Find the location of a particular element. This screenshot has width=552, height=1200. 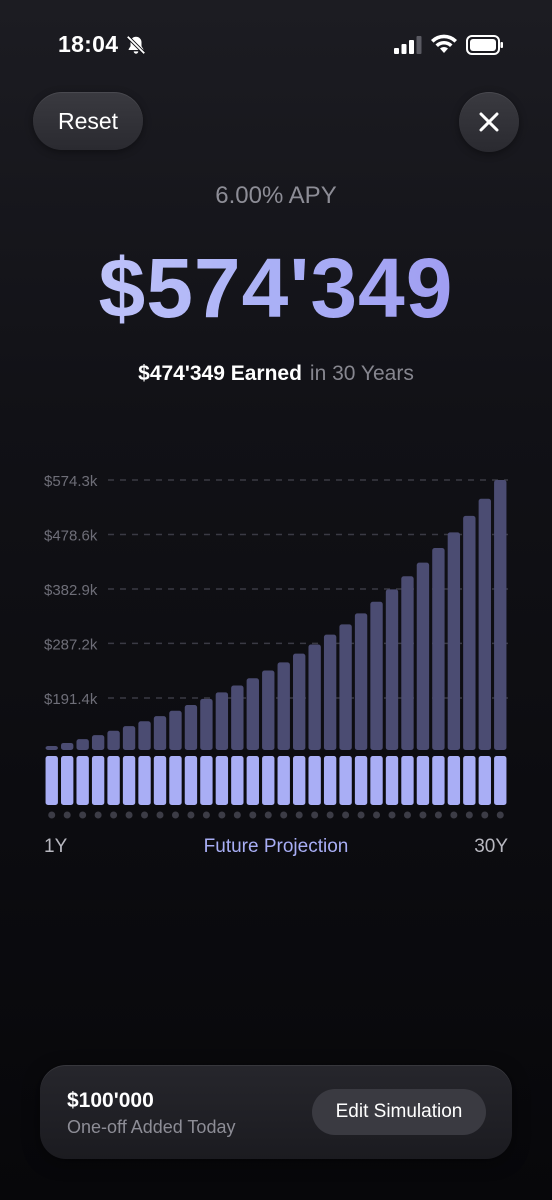

x-start-label: 1Y is located at coordinates (56, 846).